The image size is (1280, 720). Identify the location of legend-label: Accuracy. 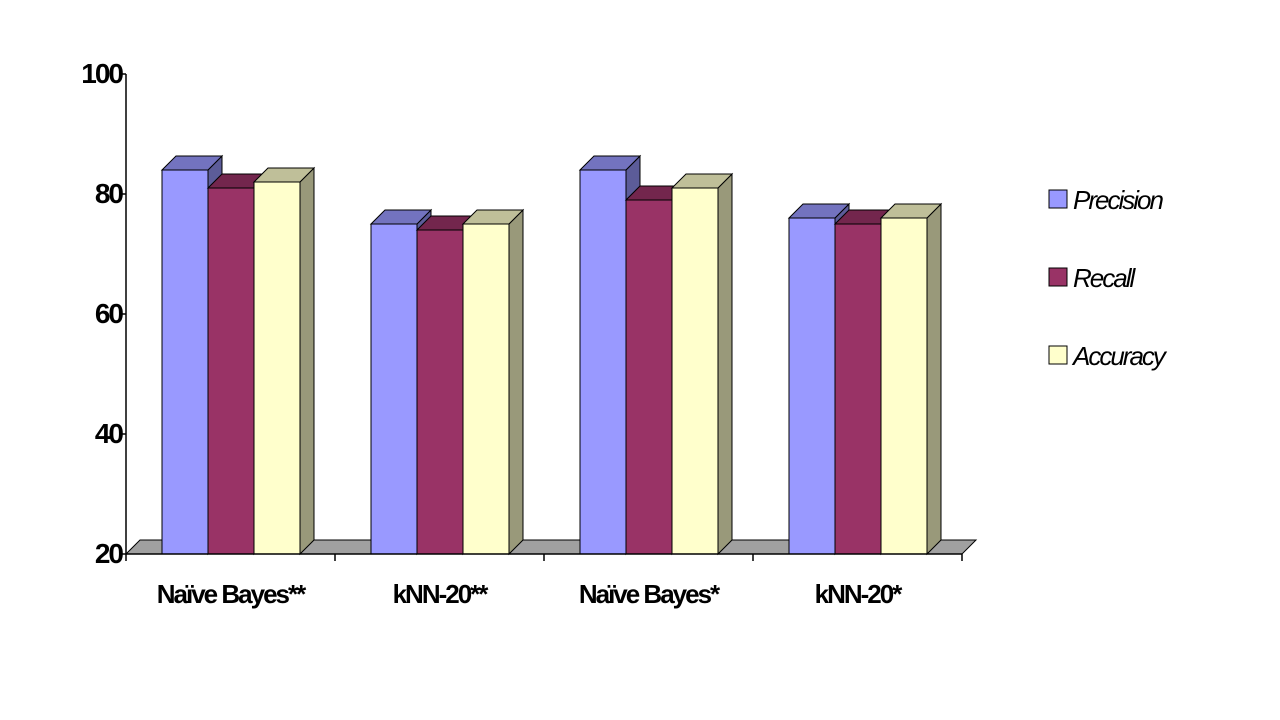
(1119, 356).